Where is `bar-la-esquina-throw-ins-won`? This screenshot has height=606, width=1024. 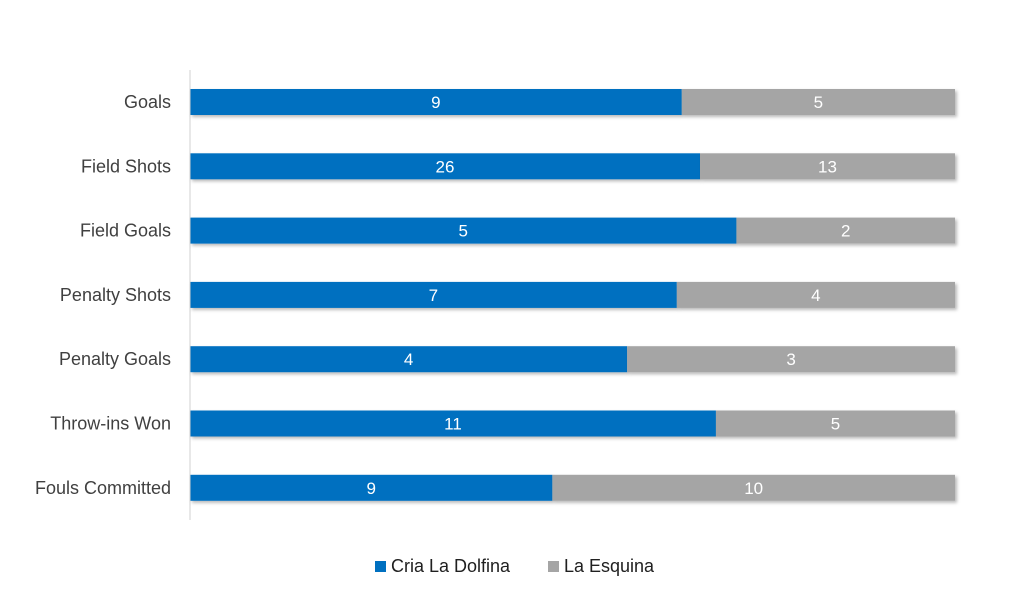
bar-la-esquina-throw-ins-won is located at coordinates (835, 423).